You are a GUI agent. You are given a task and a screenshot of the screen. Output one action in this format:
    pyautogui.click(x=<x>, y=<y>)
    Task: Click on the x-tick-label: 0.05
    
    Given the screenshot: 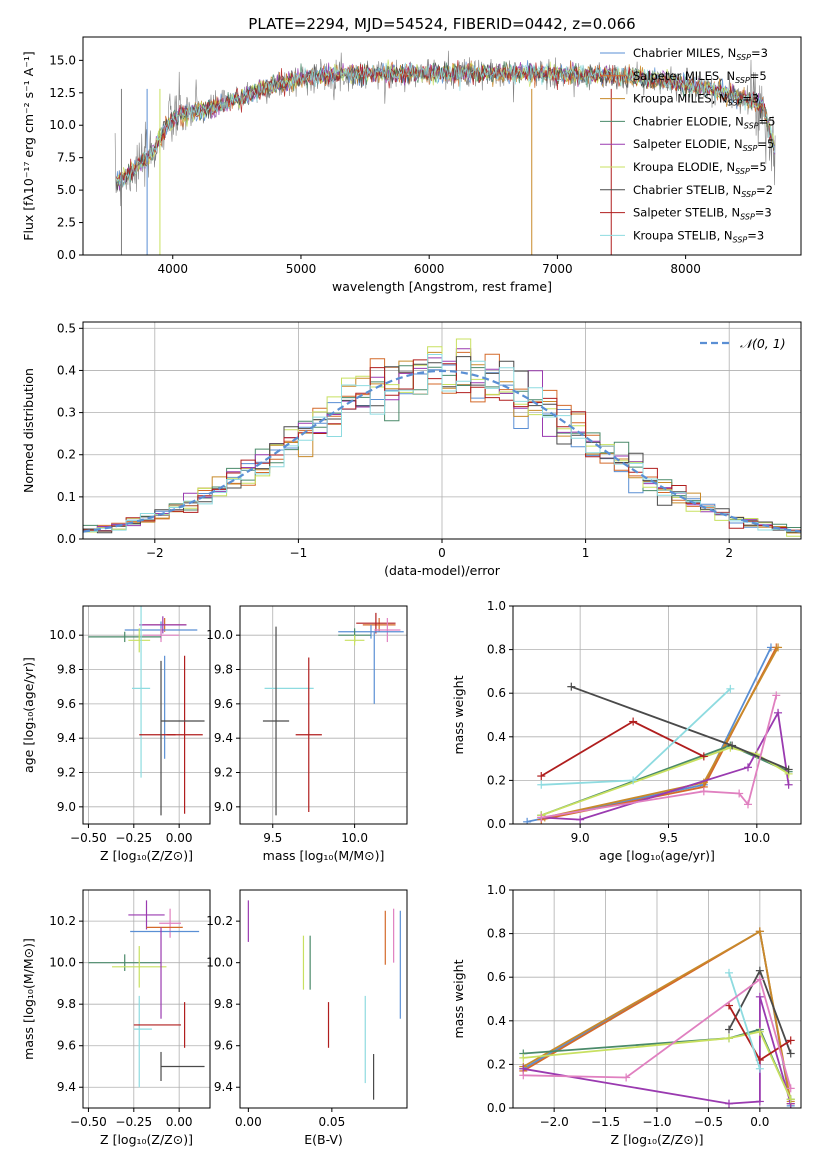 What is the action you would take?
    pyautogui.click(x=331, y=1122)
    